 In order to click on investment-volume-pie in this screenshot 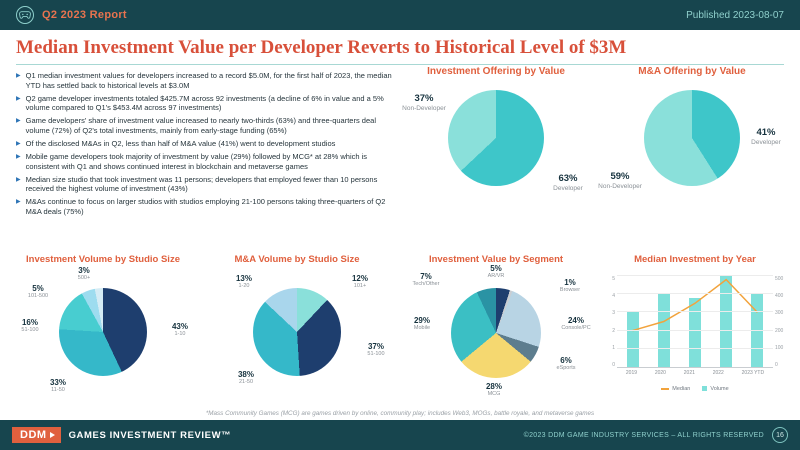, I will do `click(103, 332)`.